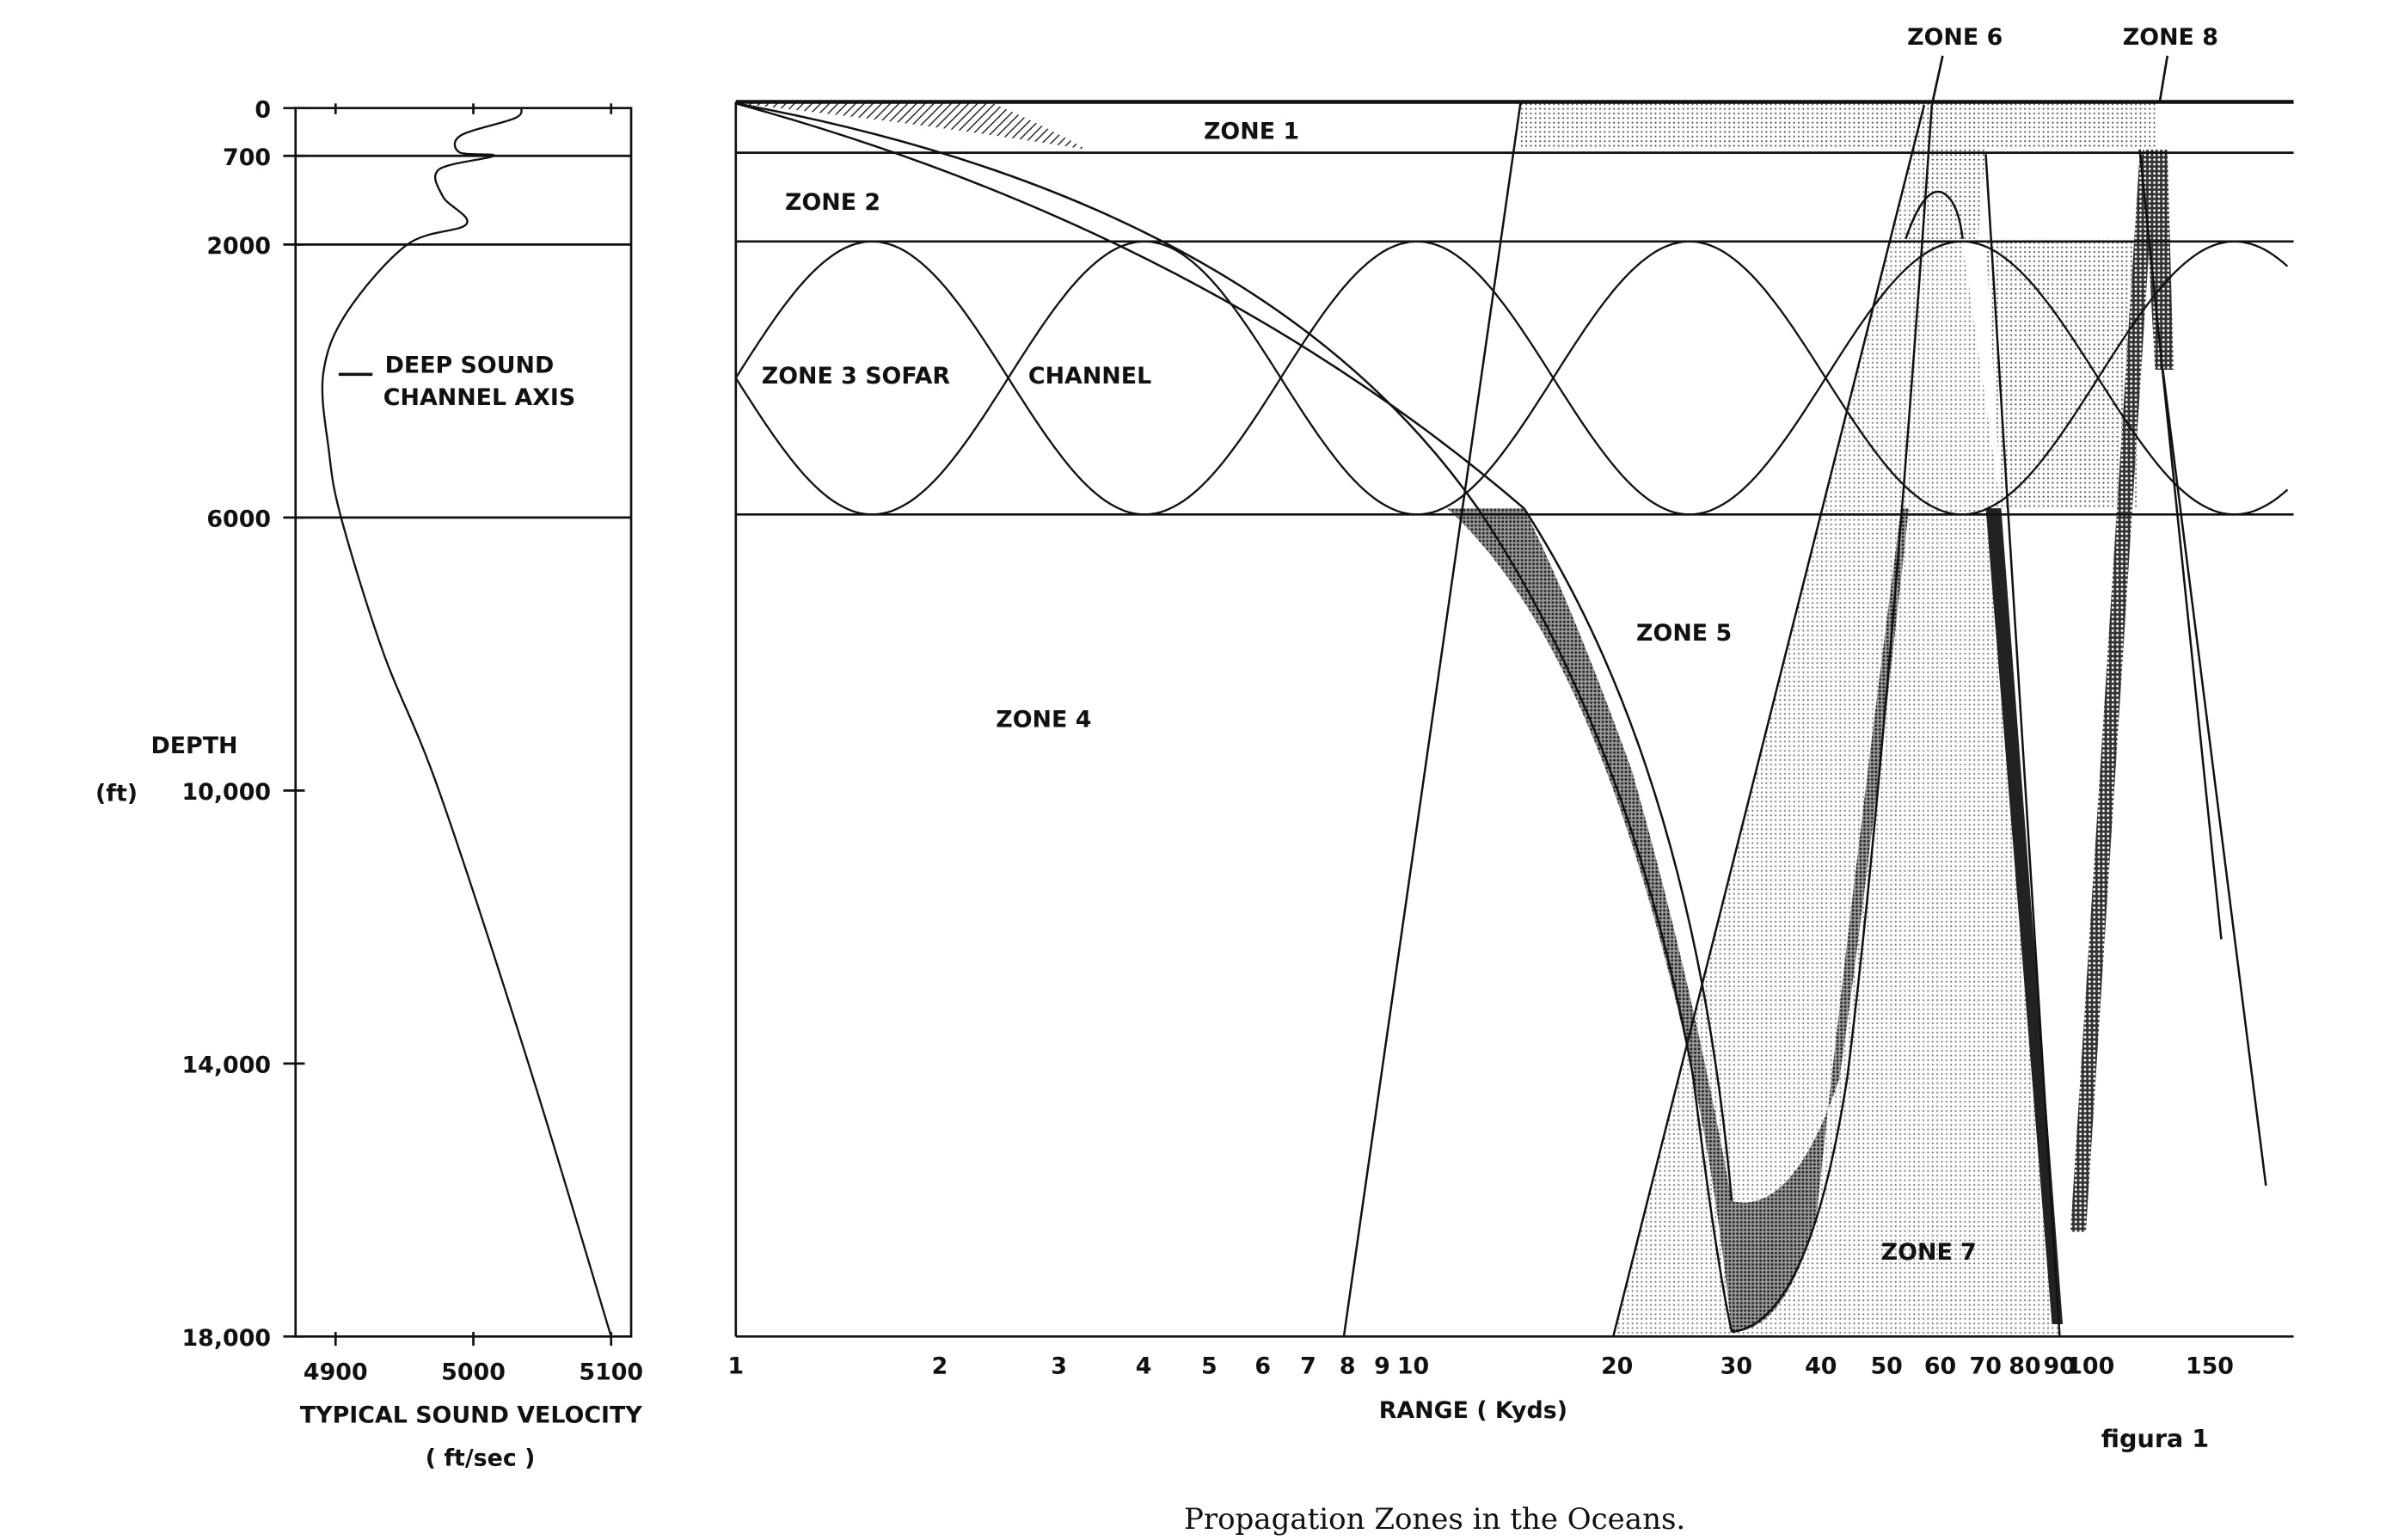 The width and height of the screenshot is (2386, 1540). What do you see at coordinates (116, 793) in the screenshot?
I see `depth-unit-label: (ft)` at bounding box center [116, 793].